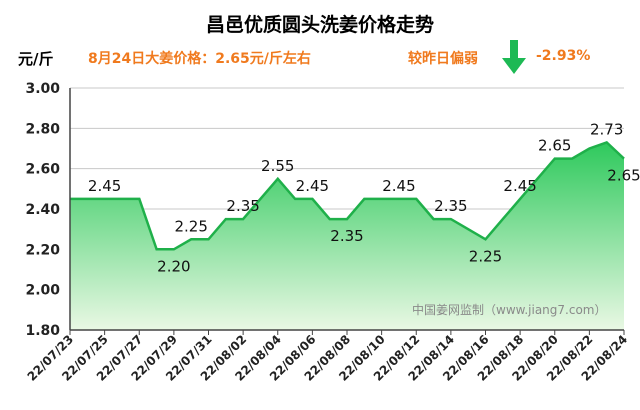  What do you see at coordinates (606, 129) in the screenshot?
I see `data-label: 2.73` at bounding box center [606, 129].